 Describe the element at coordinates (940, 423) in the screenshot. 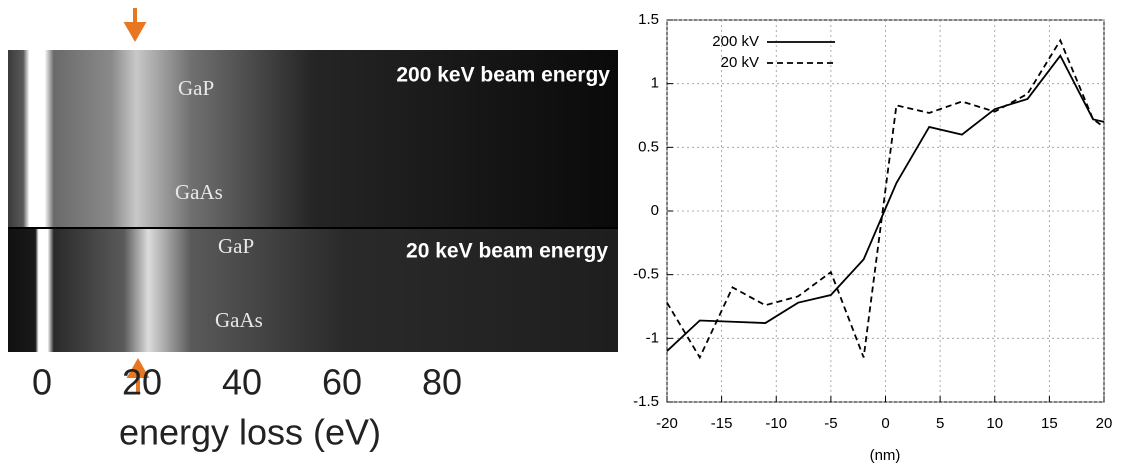

I see `x-tick-label: 5` at that location.